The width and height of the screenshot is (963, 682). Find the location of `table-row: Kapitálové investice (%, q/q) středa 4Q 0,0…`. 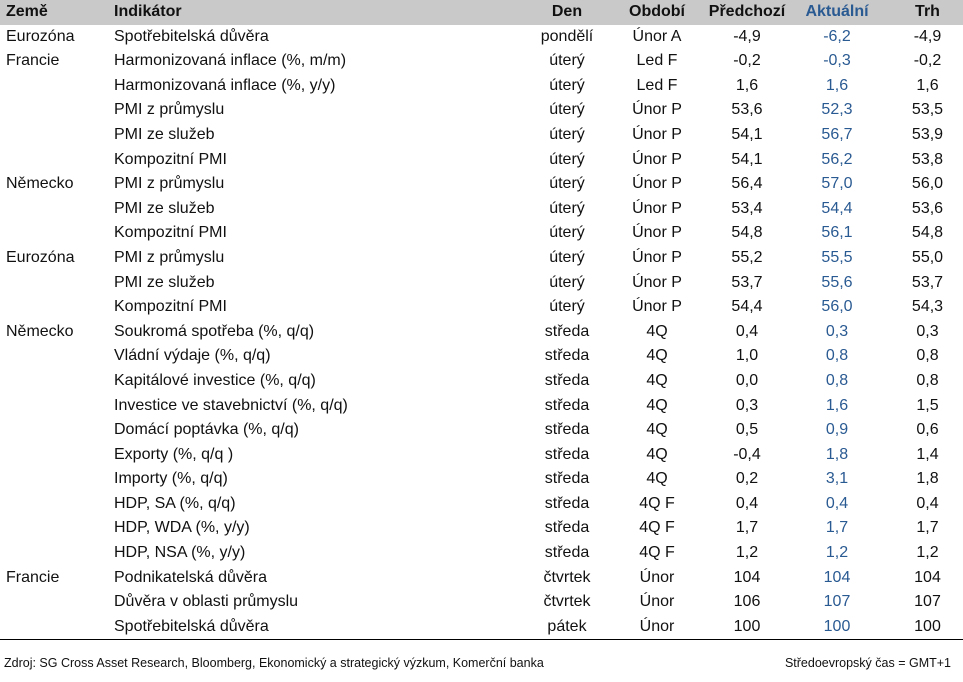

table-row: Kapitálové investice (%, q/q) středa 4Q 0,0… is located at coordinates (481, 381).